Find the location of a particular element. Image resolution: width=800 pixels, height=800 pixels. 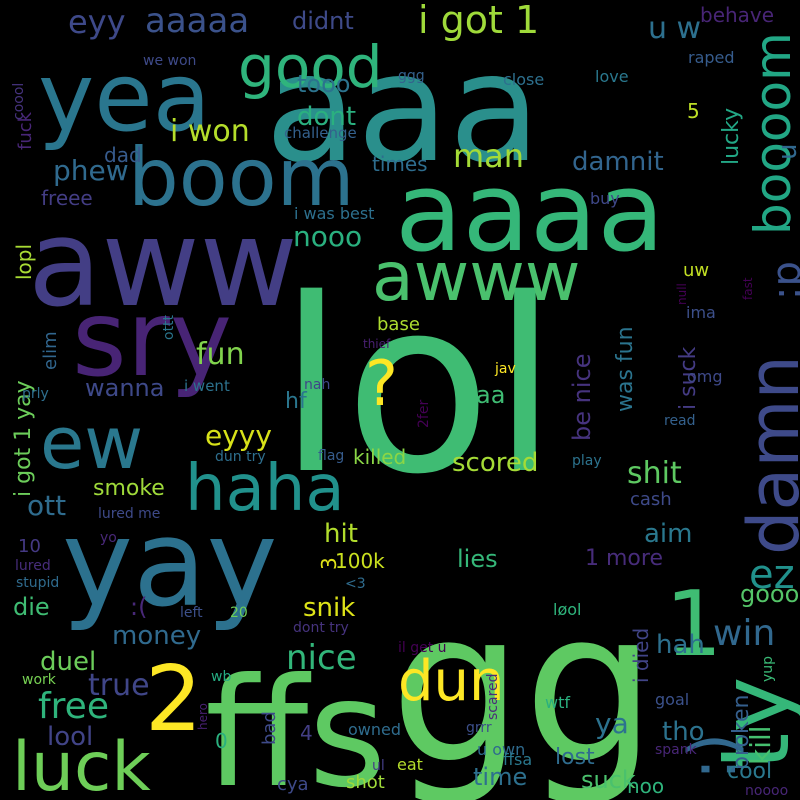

cloud-word: ima is located at coordinates (701, 312).